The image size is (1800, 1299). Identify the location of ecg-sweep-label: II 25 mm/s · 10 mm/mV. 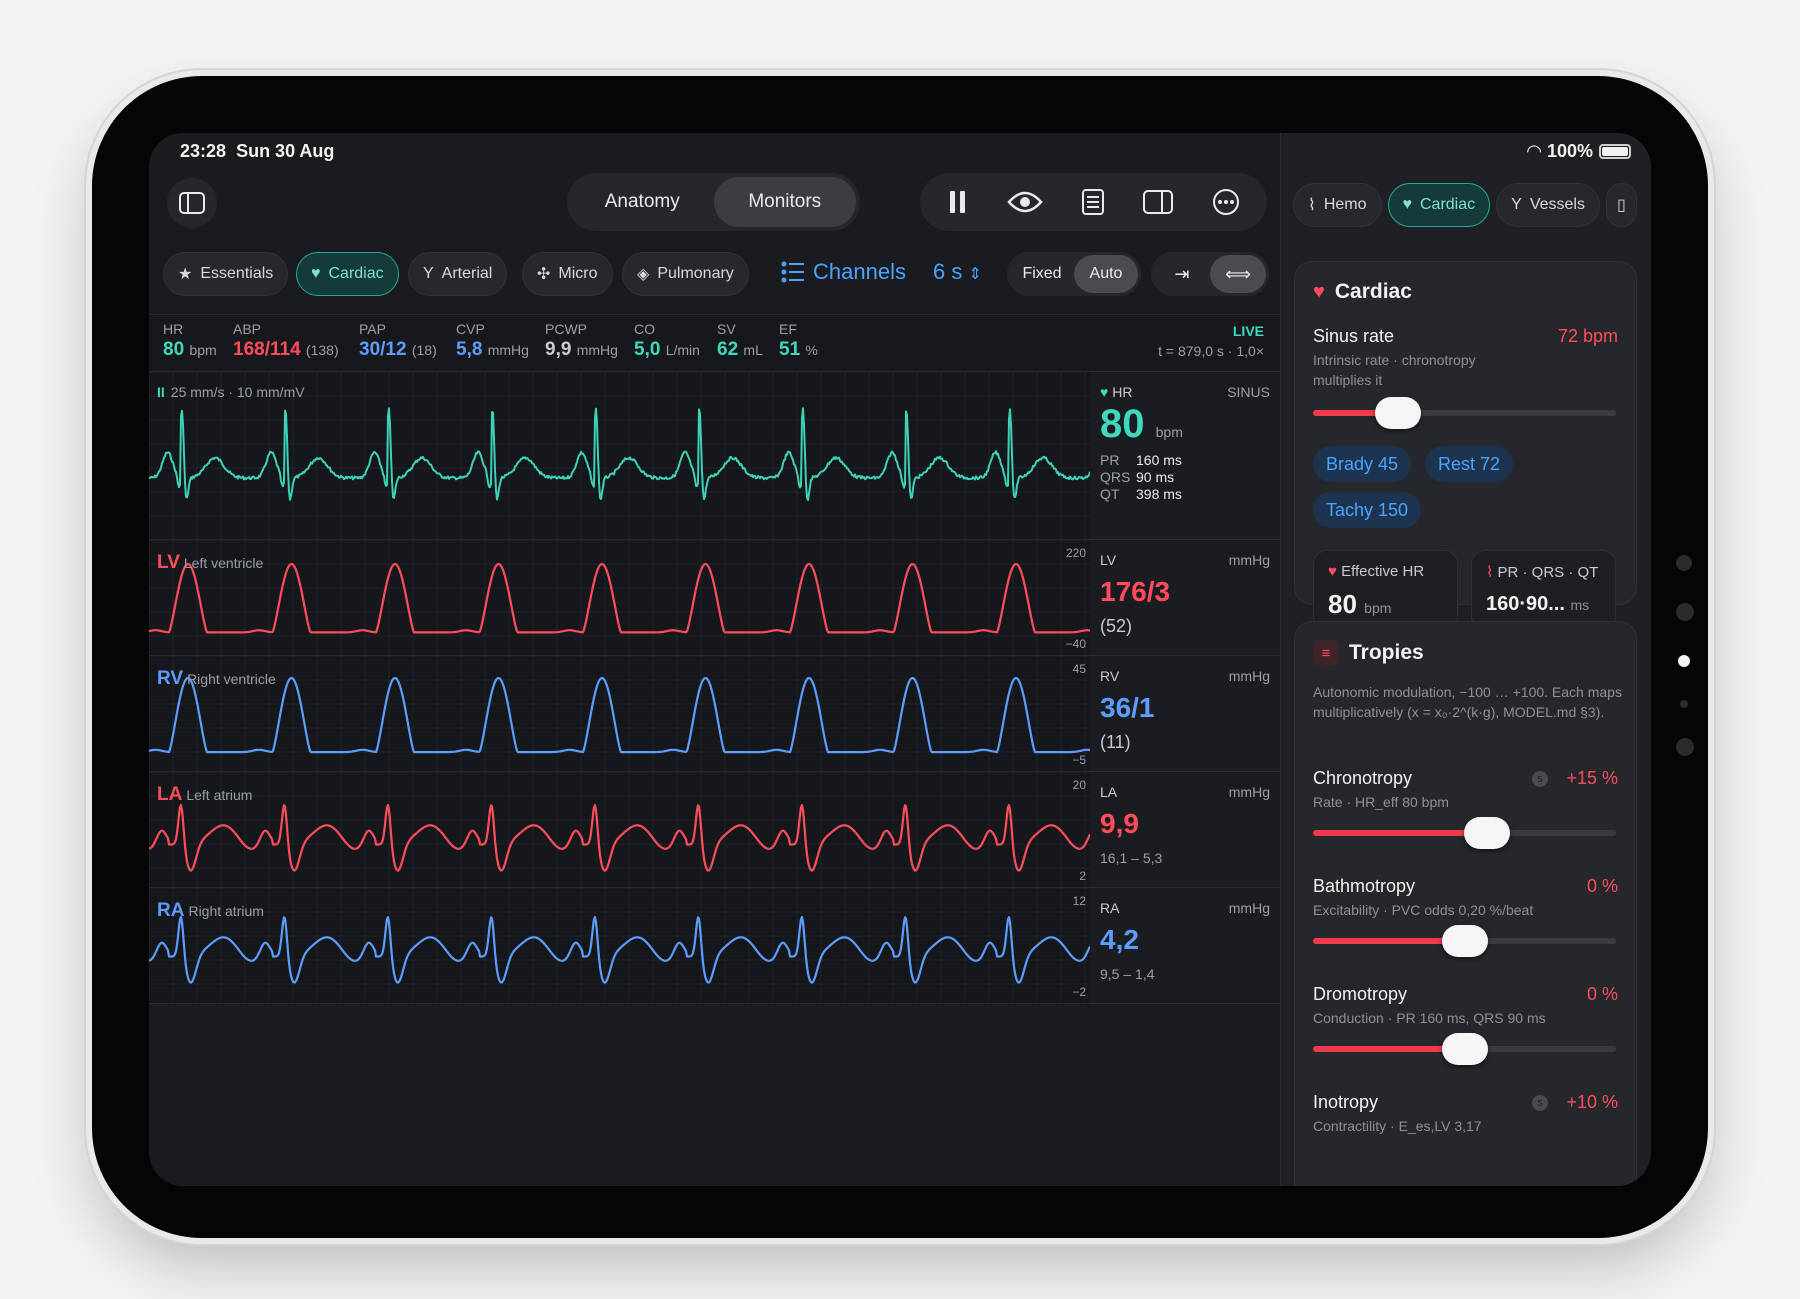
(231, 392).